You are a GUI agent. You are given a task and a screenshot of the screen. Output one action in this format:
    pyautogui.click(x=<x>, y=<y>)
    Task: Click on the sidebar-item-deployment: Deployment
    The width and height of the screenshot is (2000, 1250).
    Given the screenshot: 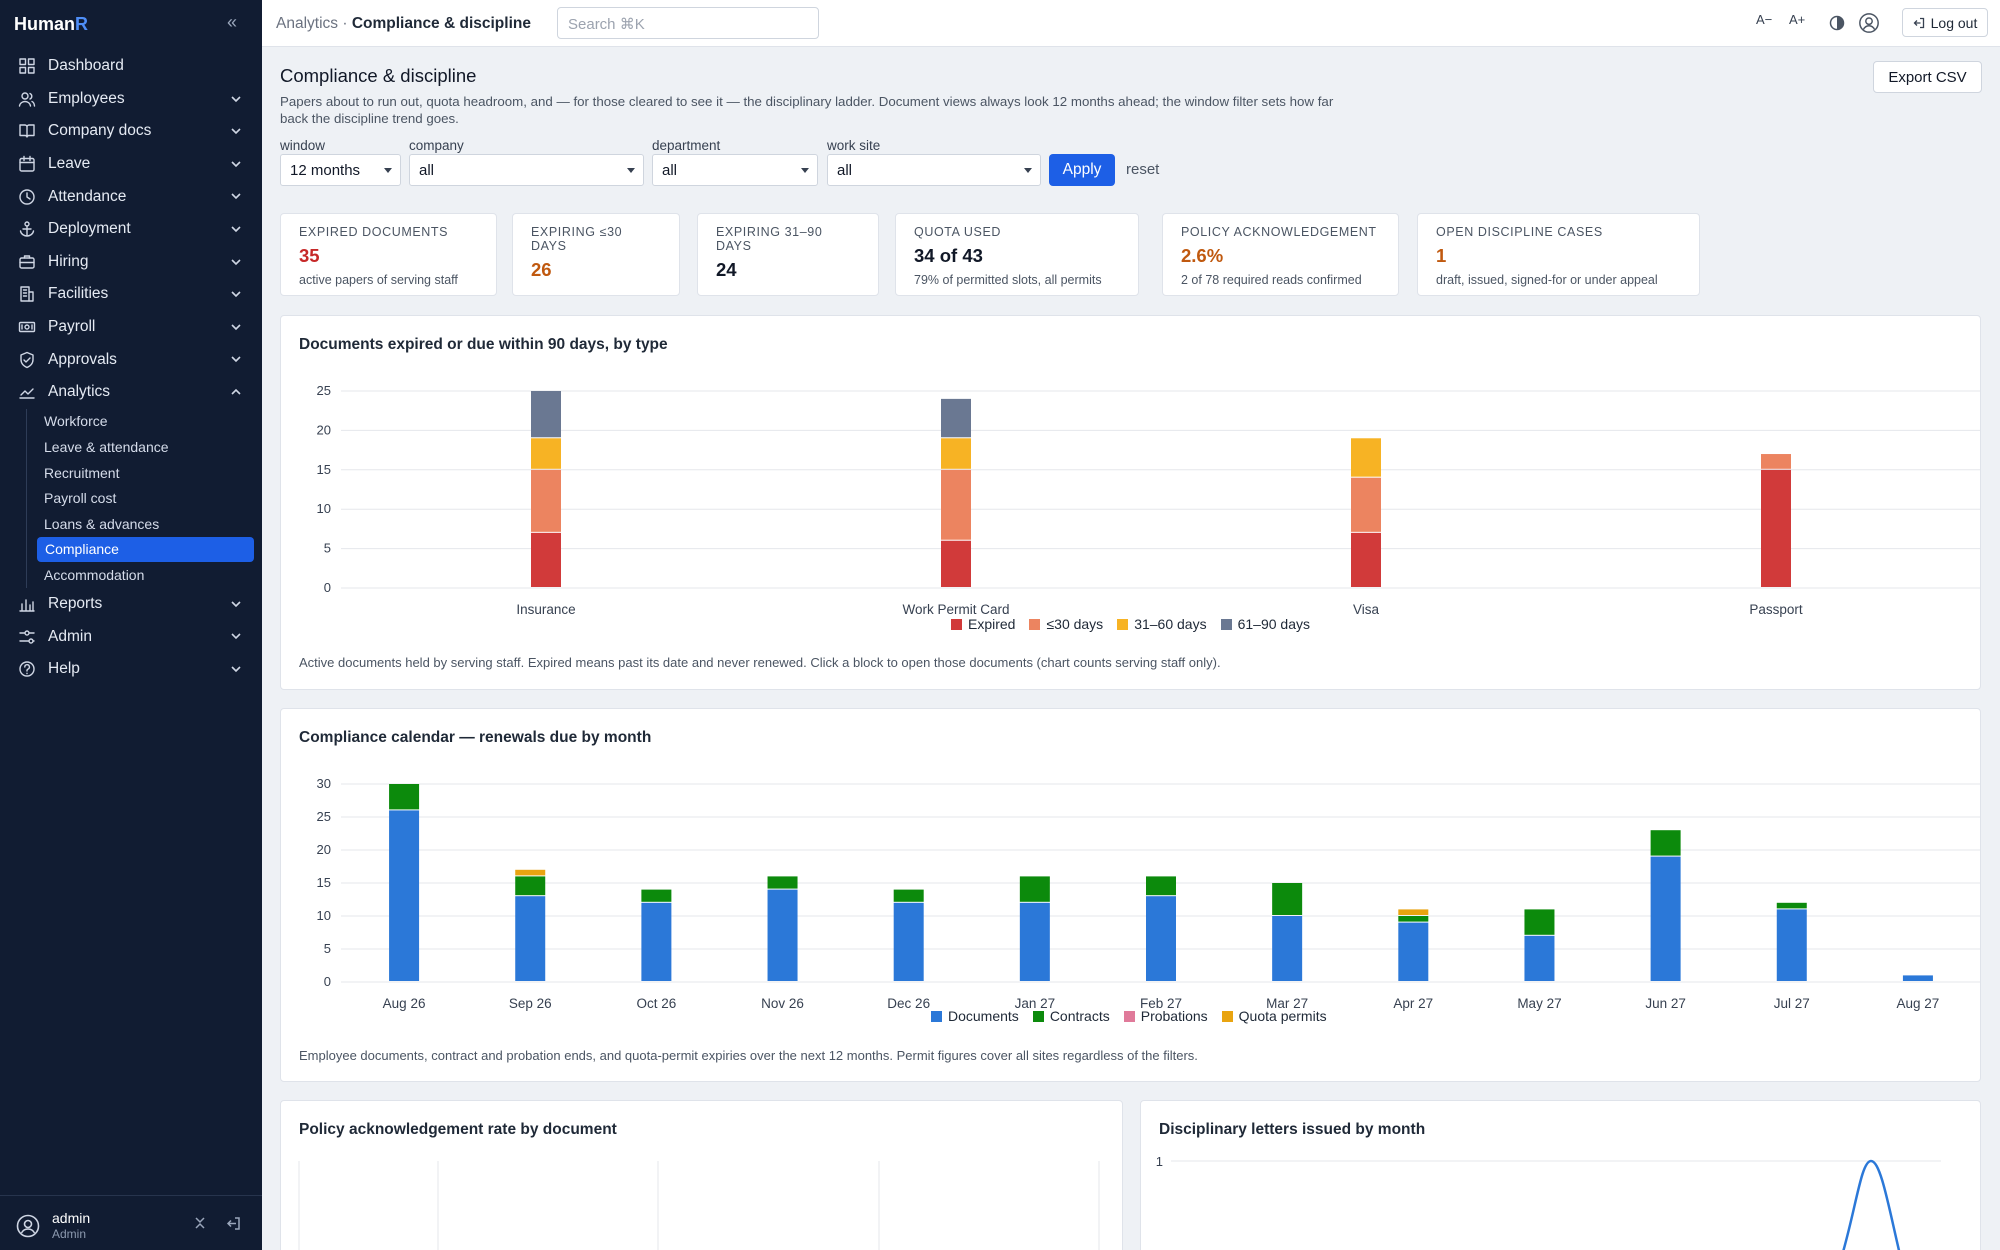 What is the action you would take?
    pyautogui.click(x=131, y=229)
    